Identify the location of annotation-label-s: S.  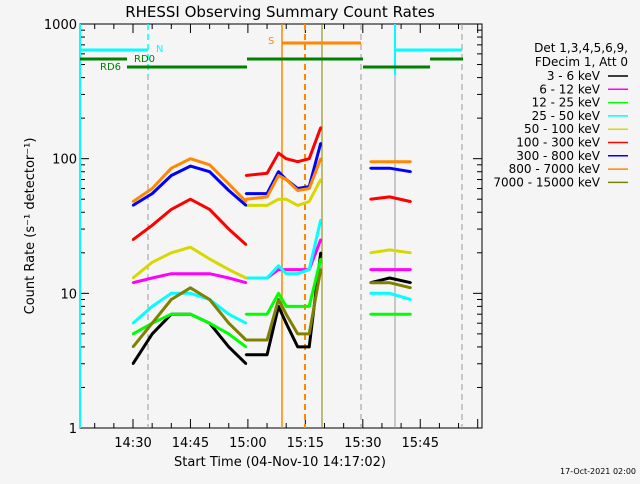
(271, 41).